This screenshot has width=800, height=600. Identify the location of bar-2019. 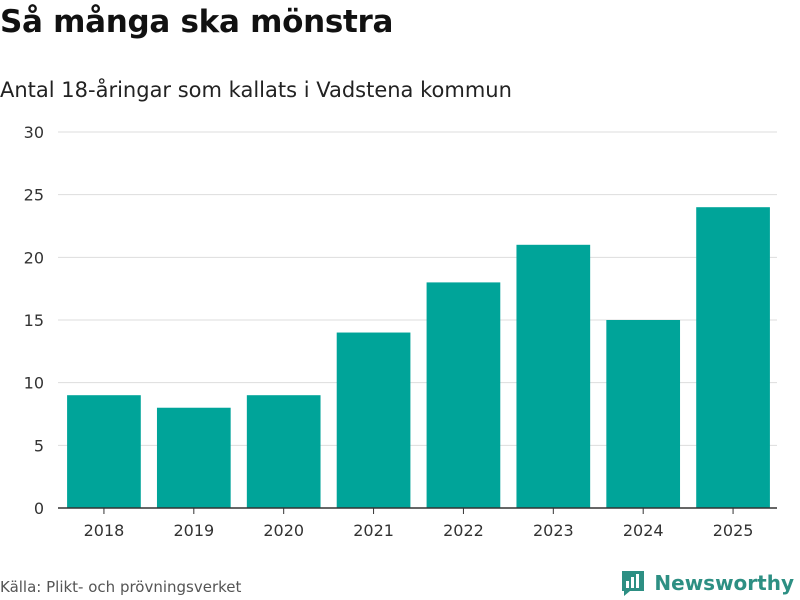
(193, 457).